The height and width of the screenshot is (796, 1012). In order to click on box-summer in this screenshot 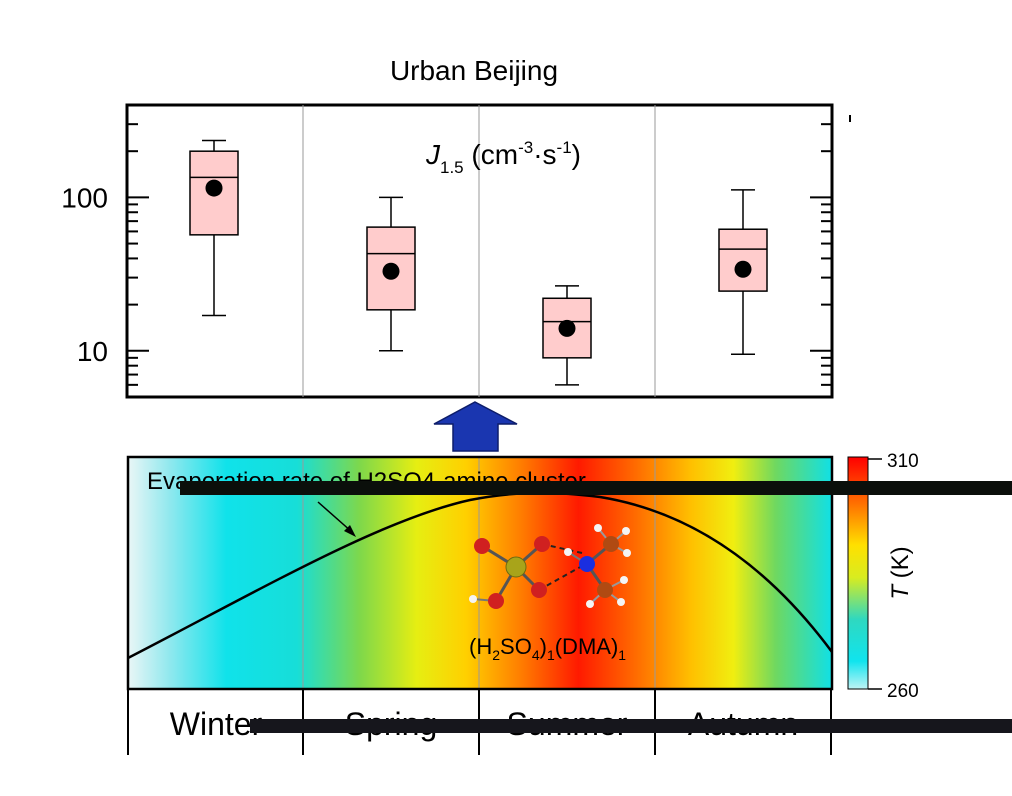, I will do `click(567, 335)`.